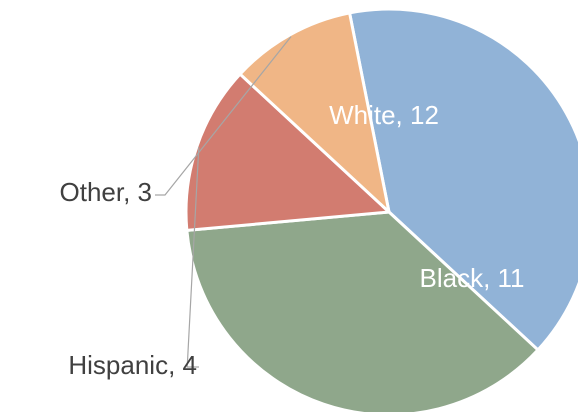  Describe the element at coordinates (223, 116) in the screenshot. I see `leader-line-other` at that location.